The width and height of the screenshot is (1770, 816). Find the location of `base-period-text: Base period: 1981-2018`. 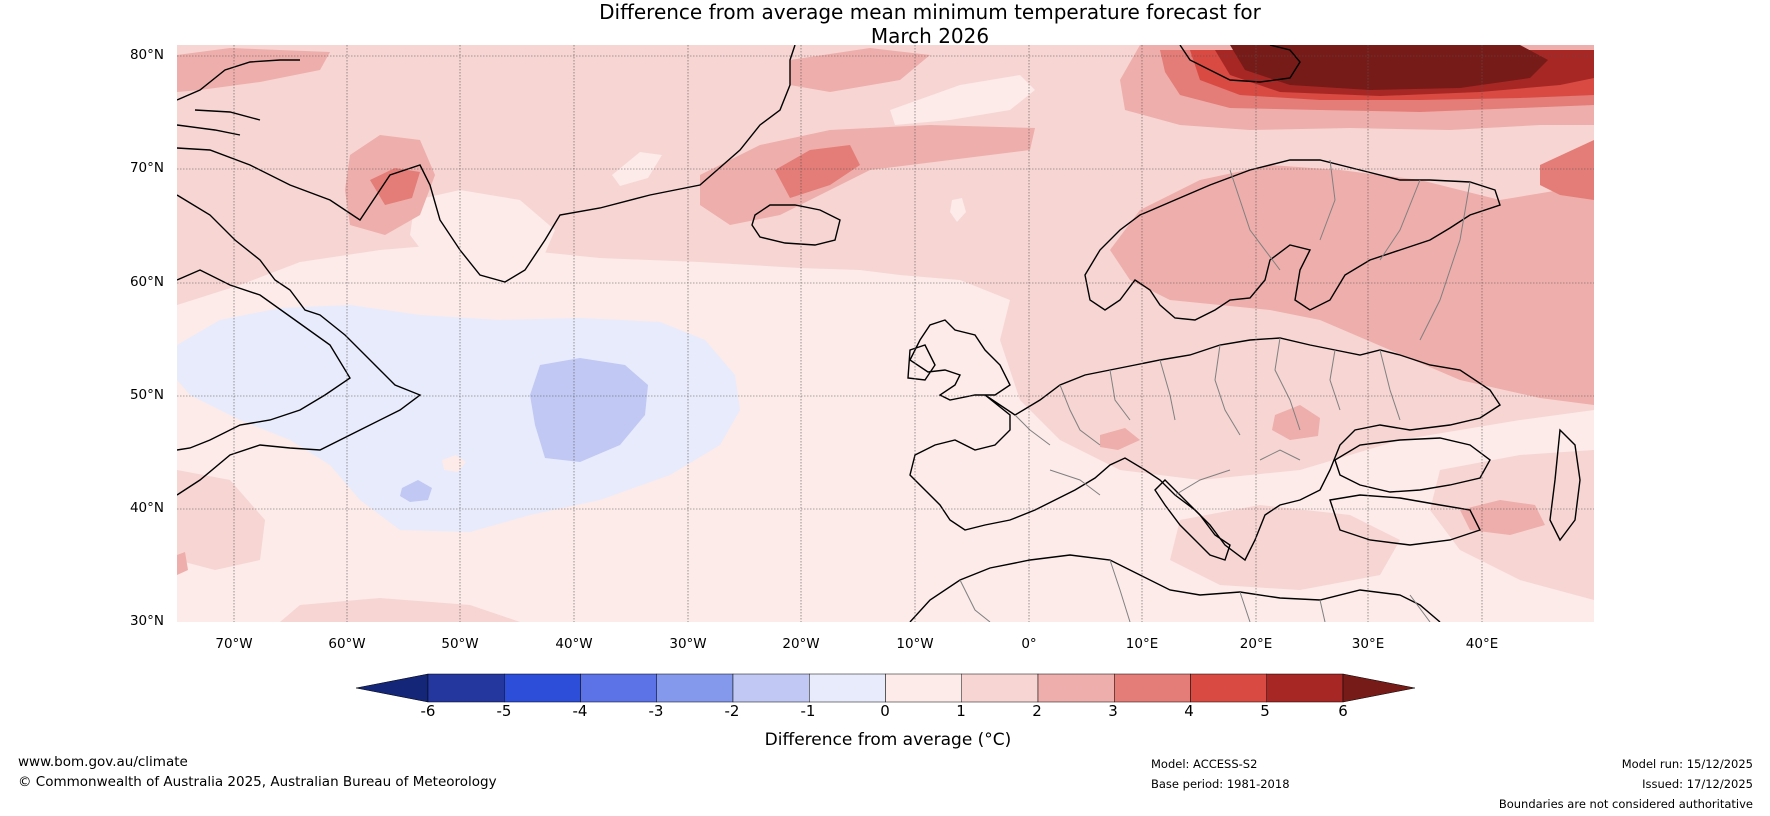

base-period-text: Base period: 1981-2018 is located at coordinates (1220, 784).